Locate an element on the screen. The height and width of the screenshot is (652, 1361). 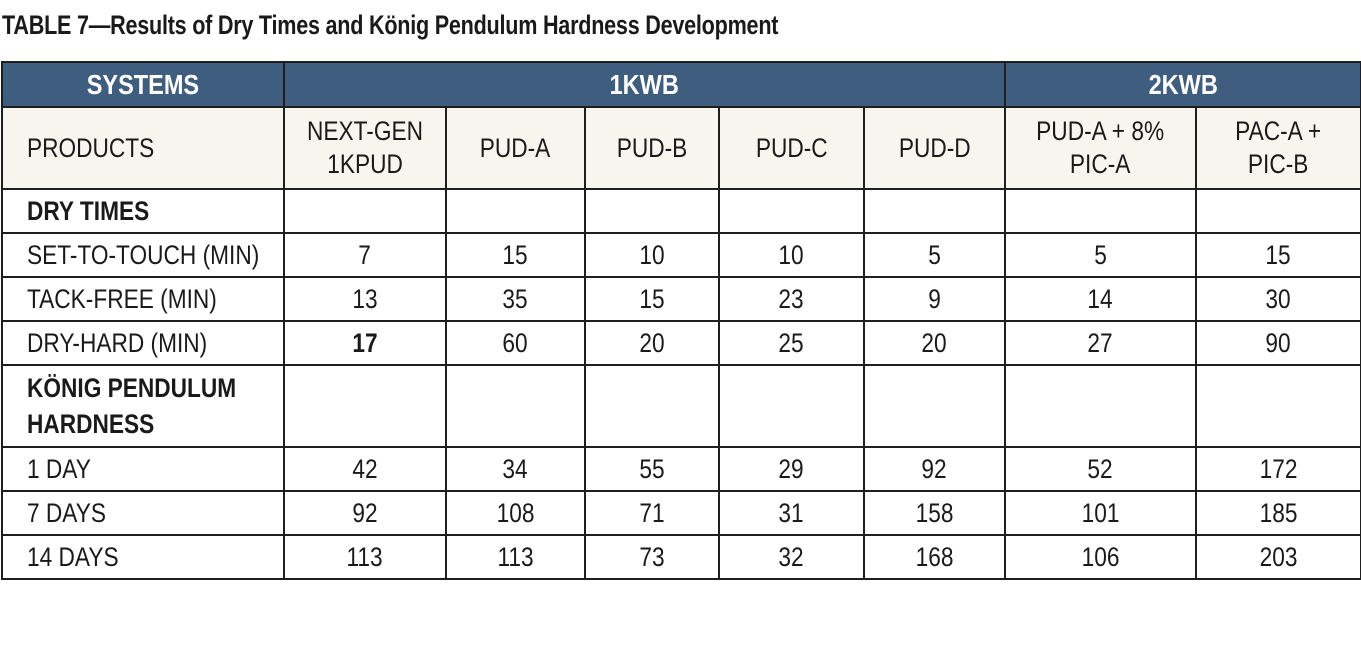
table-row: DRY-HARD (MIN) 17 60 20 25 20 27 90 is located at coordinates (681, 343).